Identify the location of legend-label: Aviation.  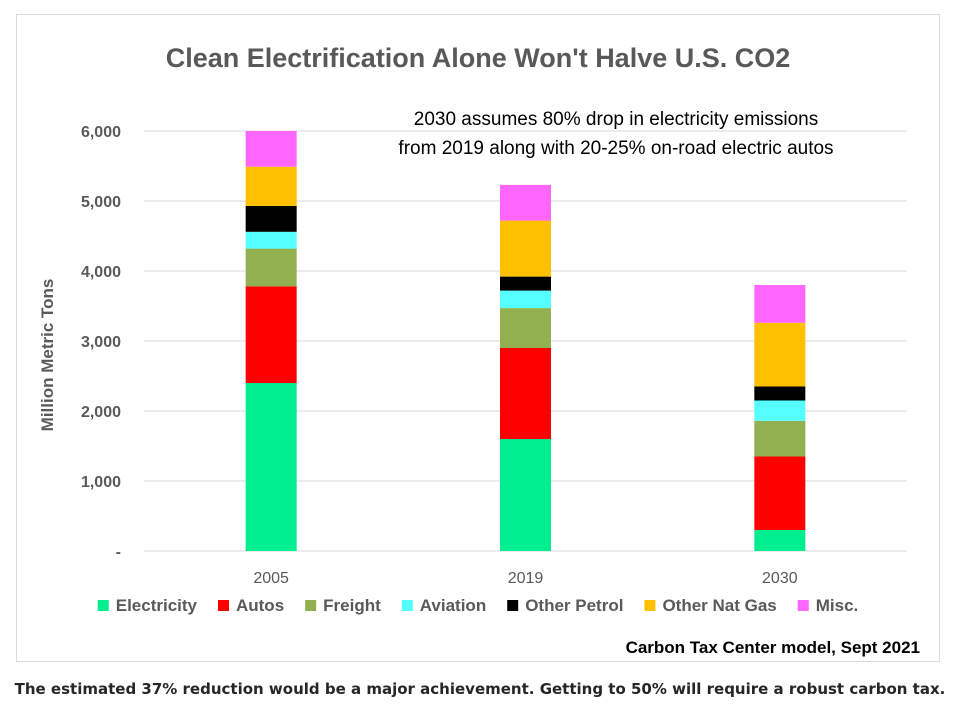
(453, 605).